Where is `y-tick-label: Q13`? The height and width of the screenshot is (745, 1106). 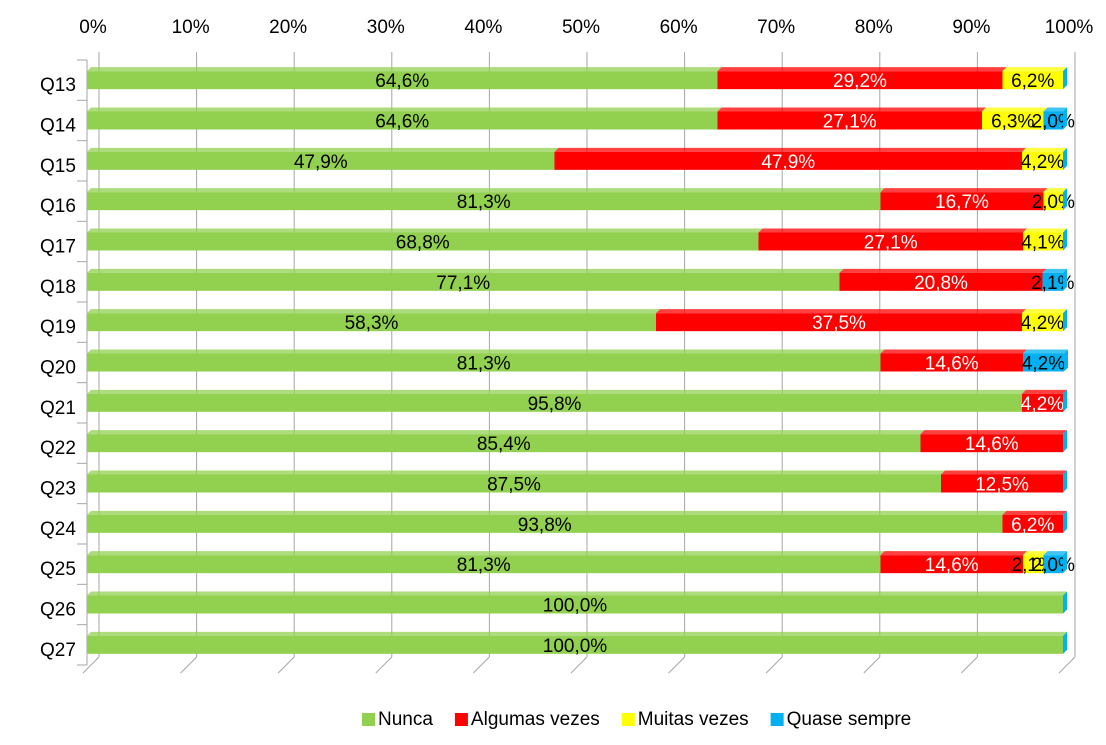 y-tick-label: Q13 is located at coordinates (58, 85).